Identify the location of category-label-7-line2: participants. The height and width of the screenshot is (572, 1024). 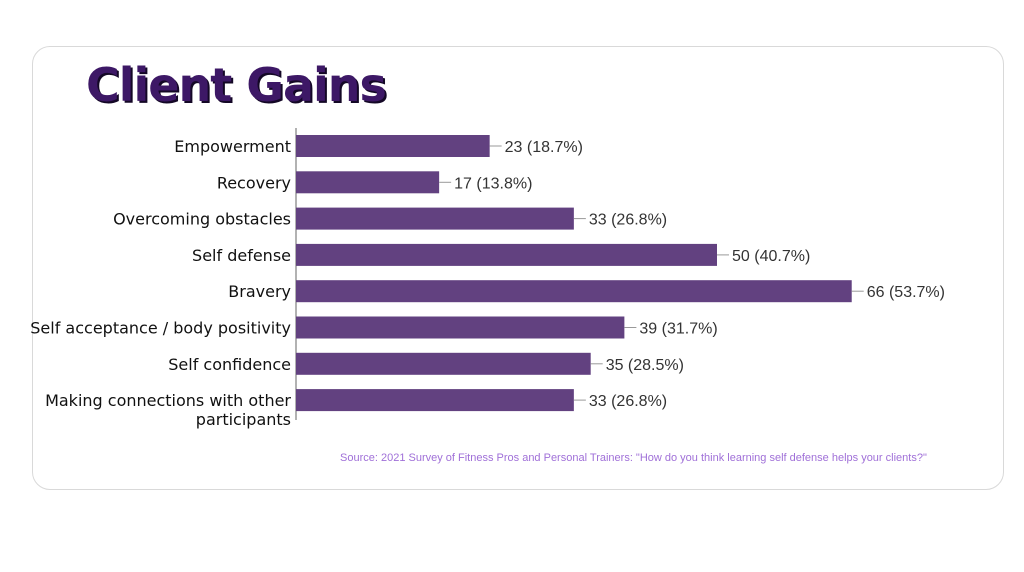
(243, 419).